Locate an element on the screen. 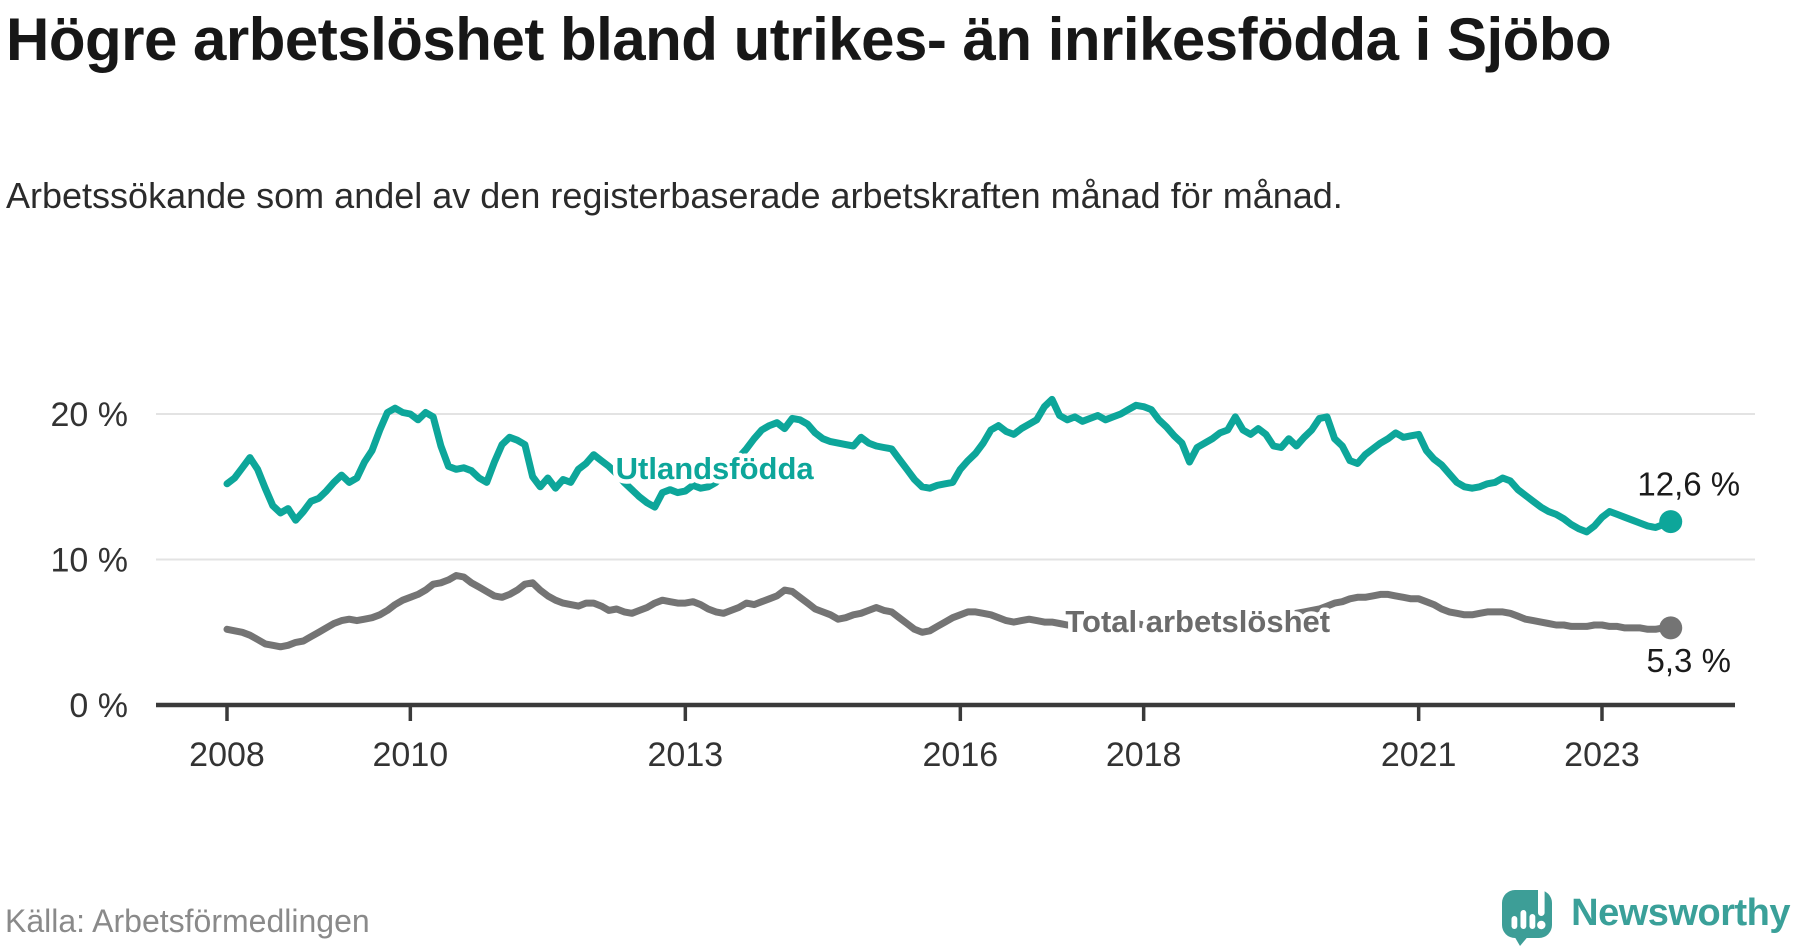 This screenshot has width=1800, height=948. newsworthy-branding: Newsworthy is located at coordinates (1645, 913).